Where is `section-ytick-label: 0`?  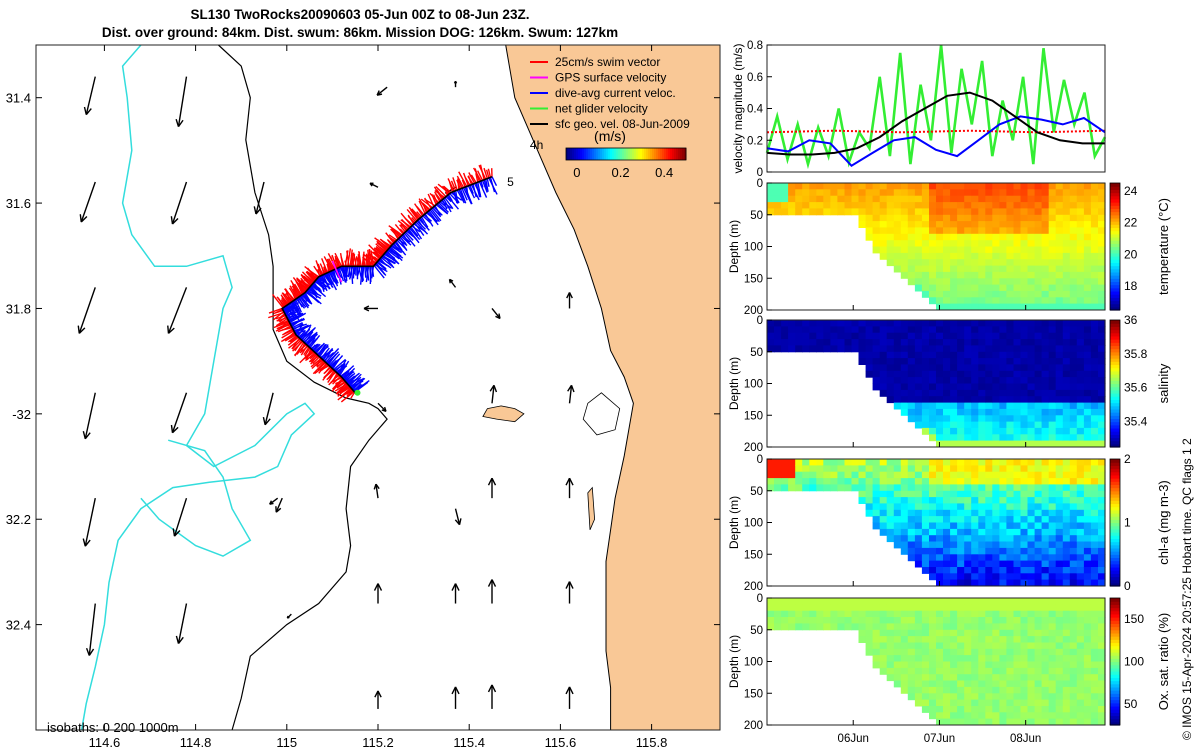 section-ytick-label: 0 is located at coordinates (760, 599).